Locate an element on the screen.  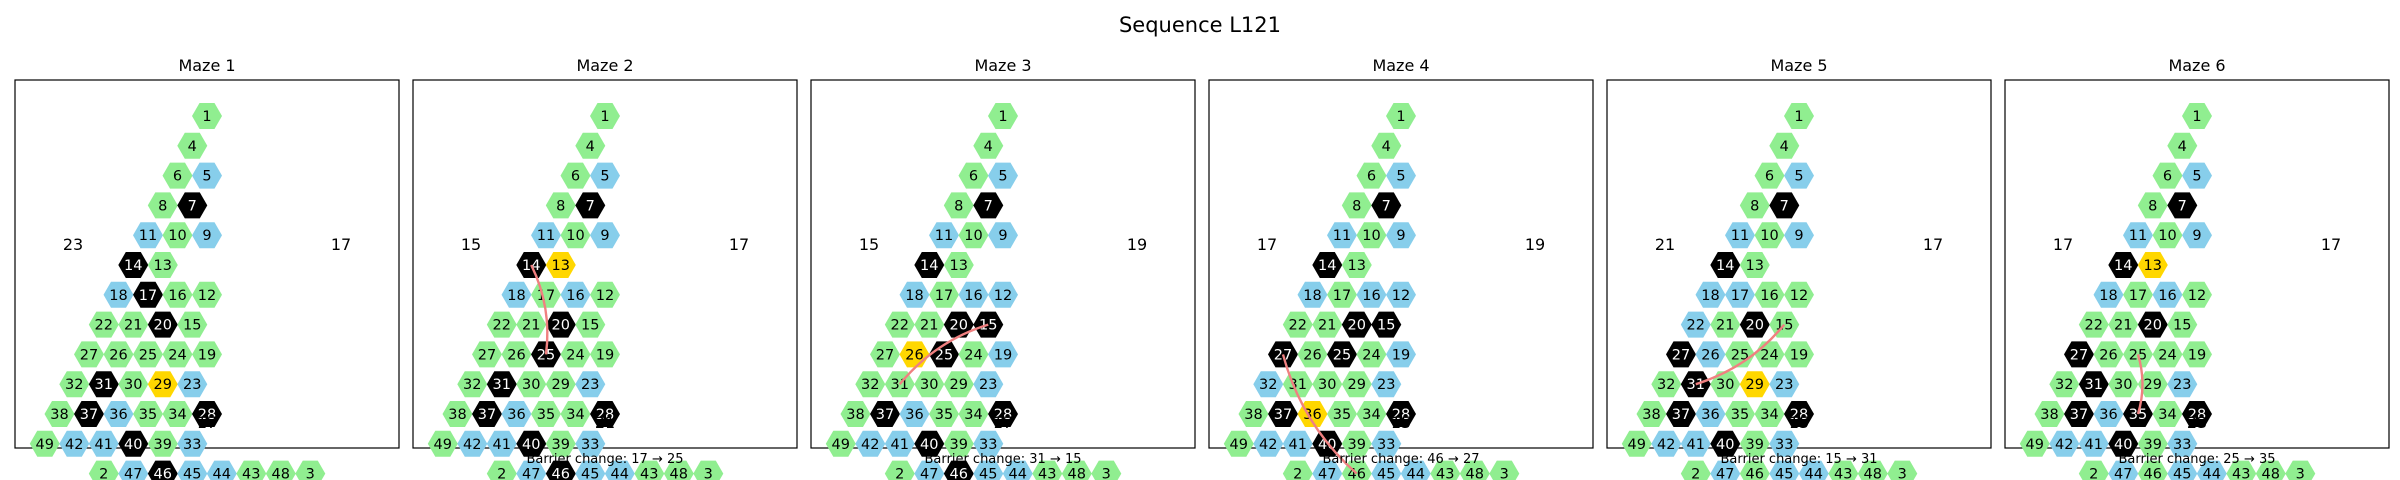
barrier-caption: Barrier change: 25 → 35 is located at coordinates (2196, 459).